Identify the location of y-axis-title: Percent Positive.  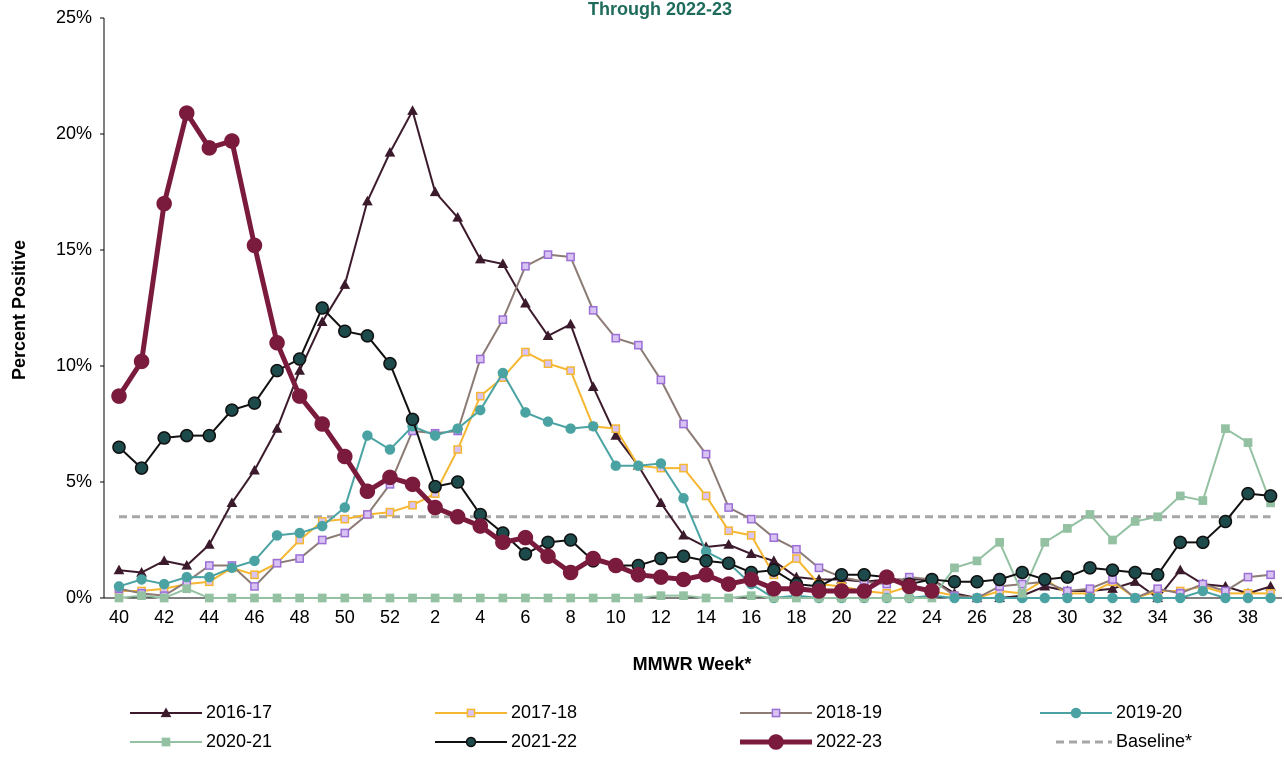
(19, 310).